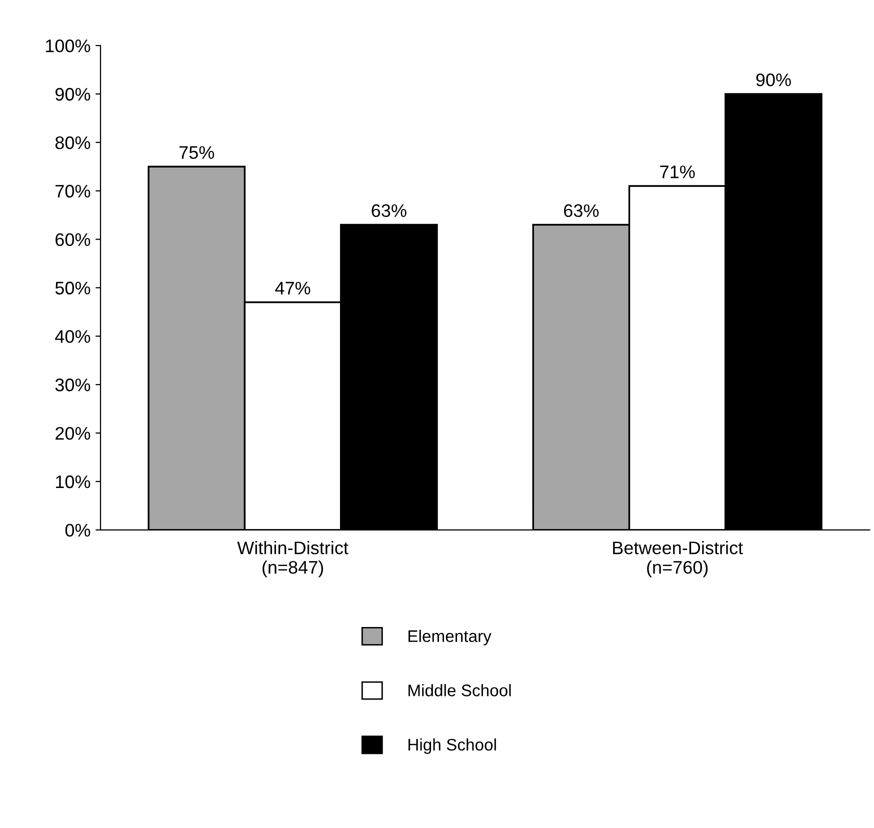 The height and width of the screenshot is (828, 874). I want to click on legend-label: High School, so click(452, 746).